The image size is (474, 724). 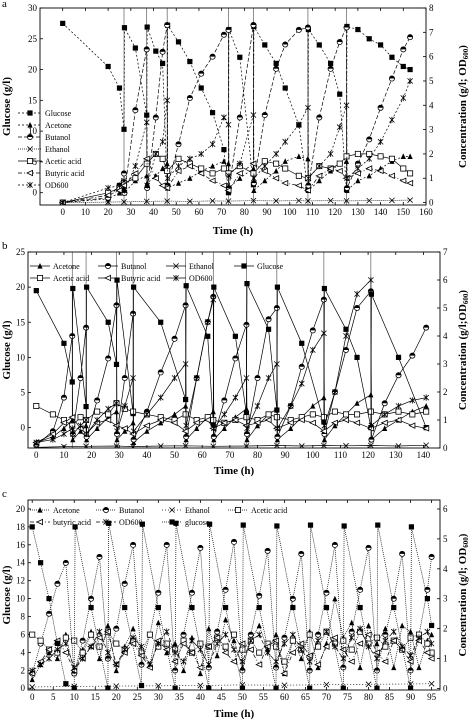 I want to click on y-right-tick-label: 6, so click(x=445, y=509).